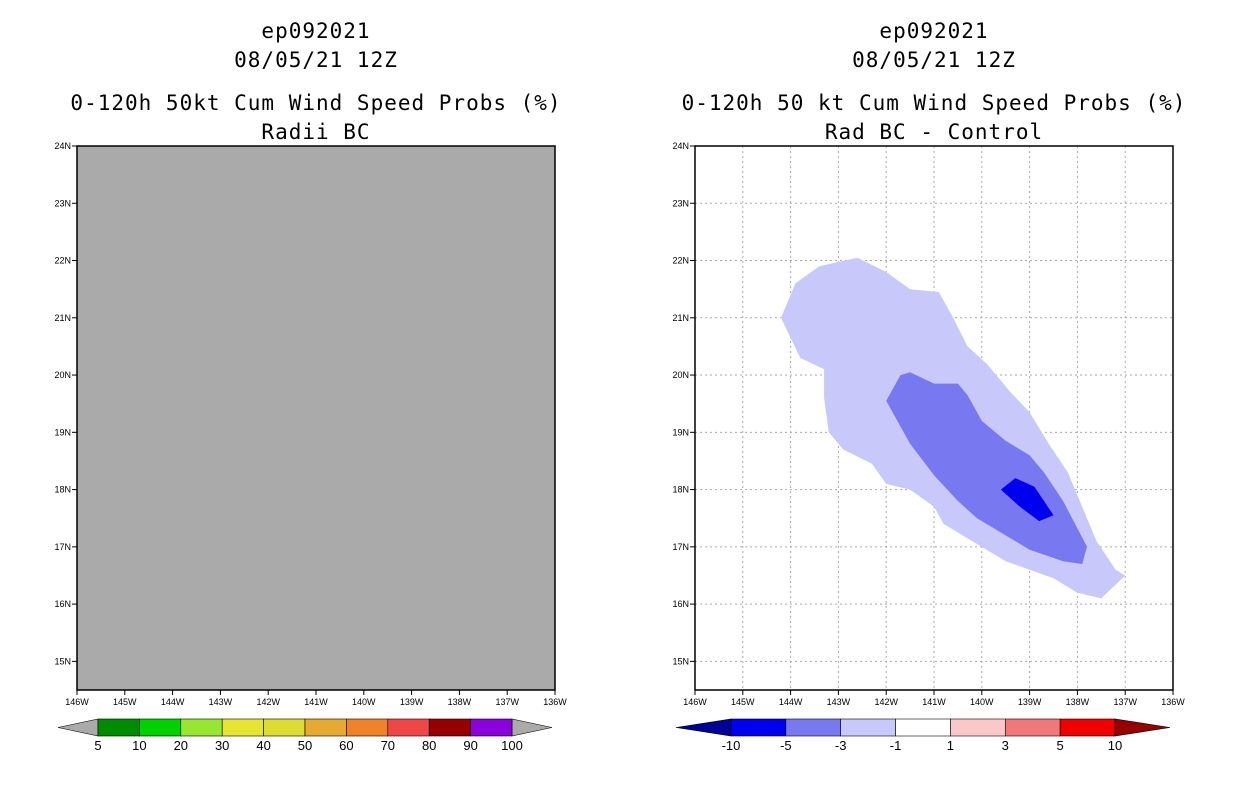  Describe the element at coordinates (934, 132) in the screenshot. I see `right-title-variant: Rad BC - Control` at that location.